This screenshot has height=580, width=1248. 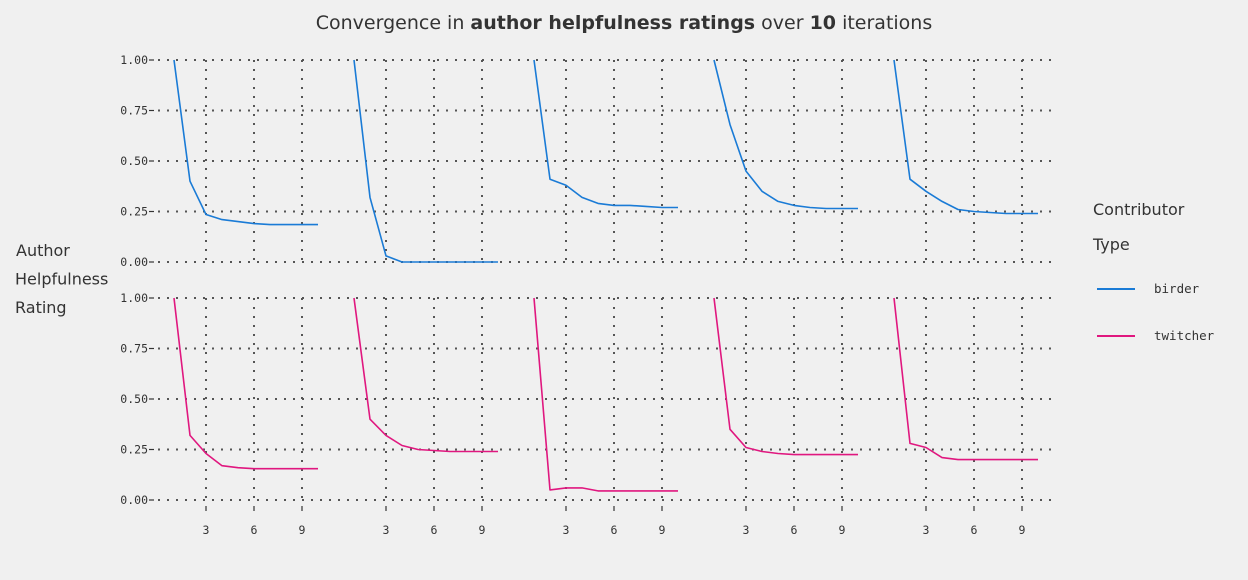 What do you see at coordinates (1184, 335) in the screenshot?
I see `legend-label: twitcher` at bounding box center [1184, 335].